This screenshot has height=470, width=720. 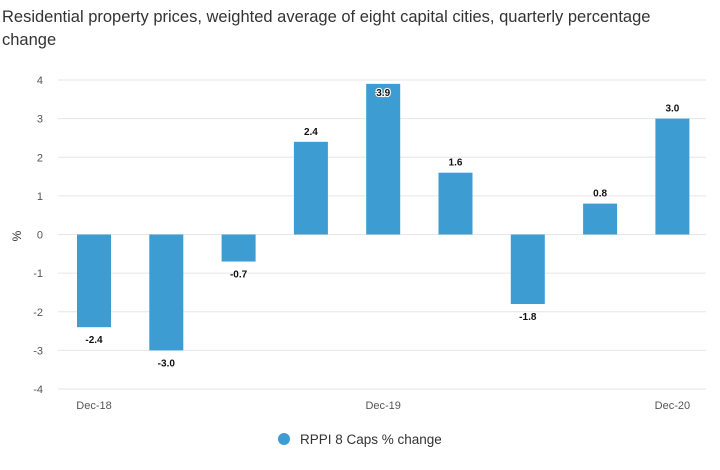 I want to click on y-tick-label: -3, so click(x=38, y=351).